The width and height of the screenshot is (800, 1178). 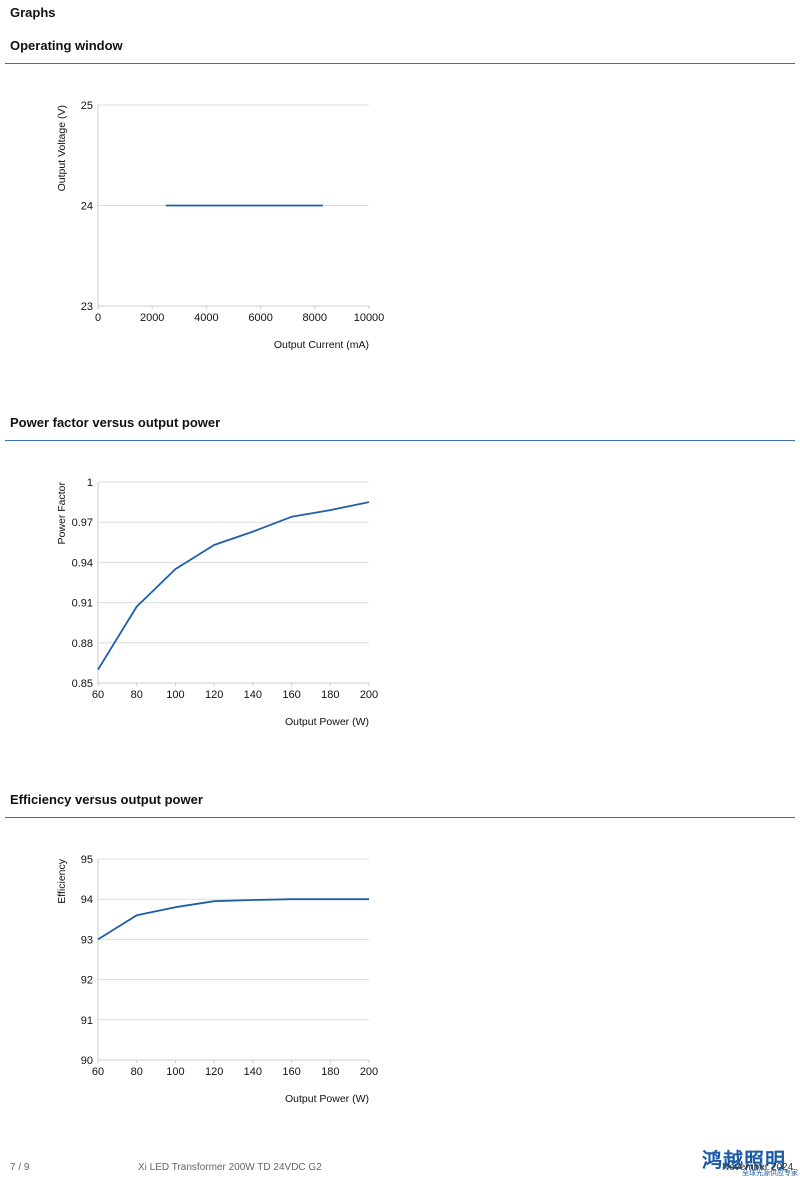 I want to click on y-tick-label: 0.94, so click(x=82, y=563).